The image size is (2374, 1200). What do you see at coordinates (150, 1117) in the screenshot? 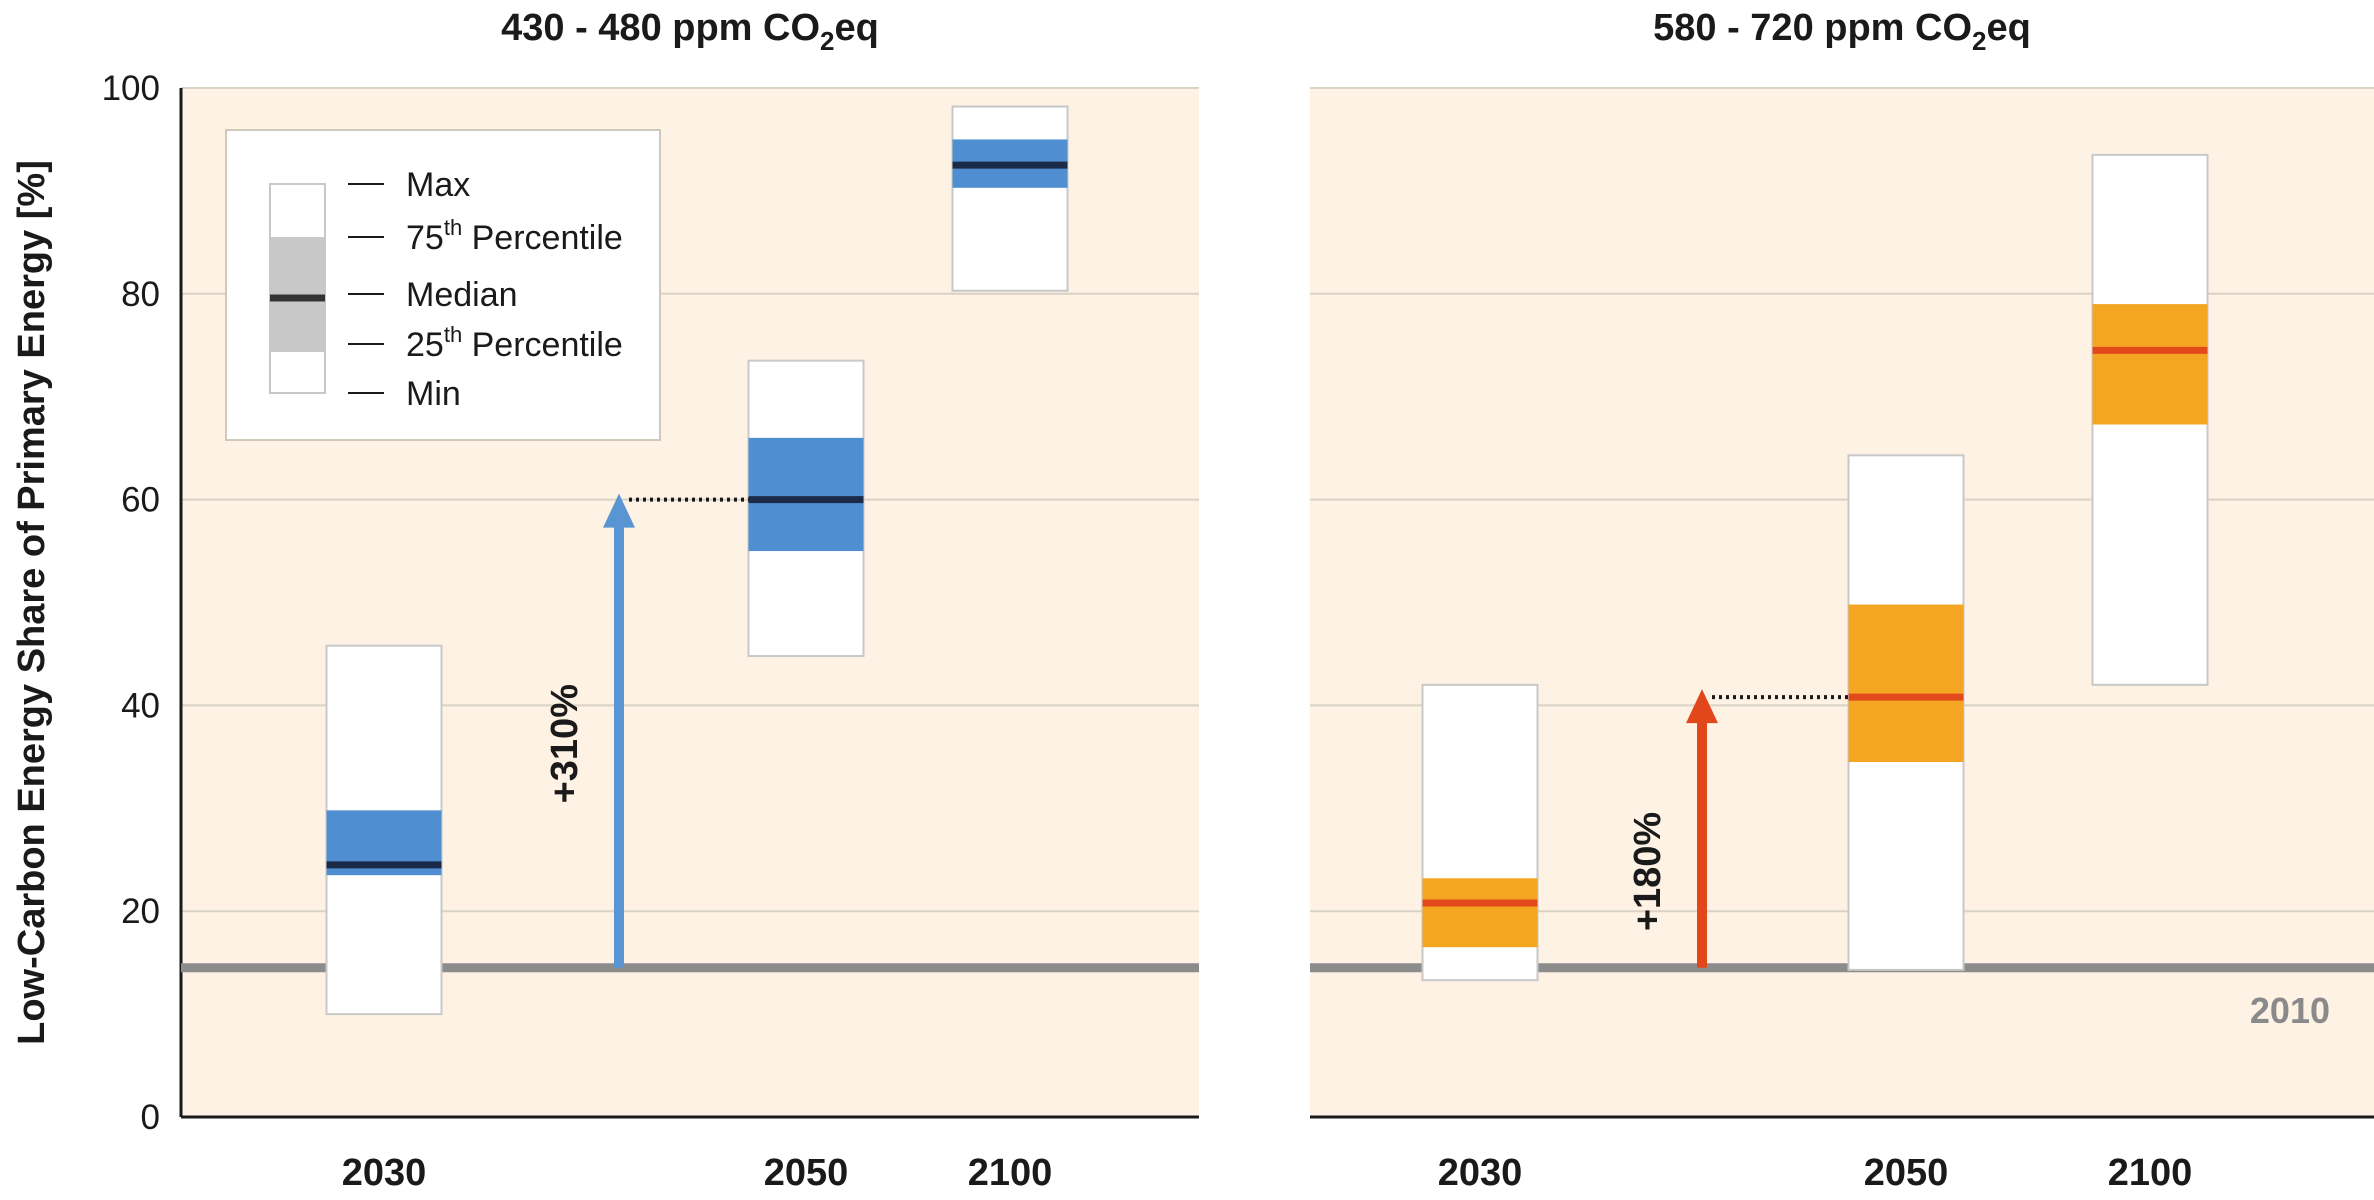
I see `y-tick-label: 0` at bounding box center [150, 1117].